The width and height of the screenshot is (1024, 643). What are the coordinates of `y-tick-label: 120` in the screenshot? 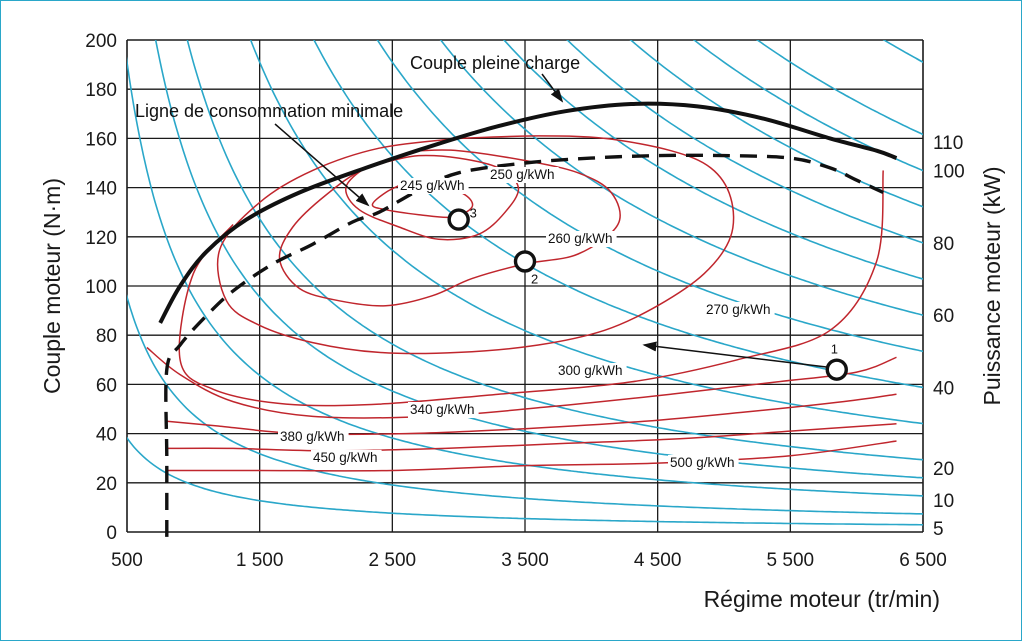 It's located at (101, 238).